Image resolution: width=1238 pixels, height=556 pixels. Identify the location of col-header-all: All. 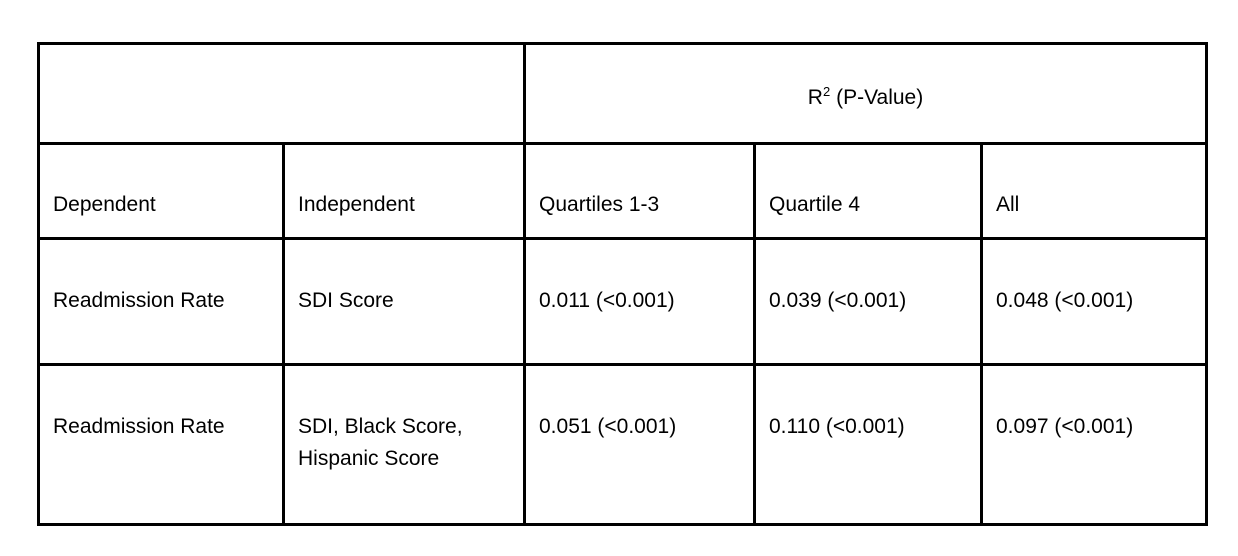
(1094, 191).